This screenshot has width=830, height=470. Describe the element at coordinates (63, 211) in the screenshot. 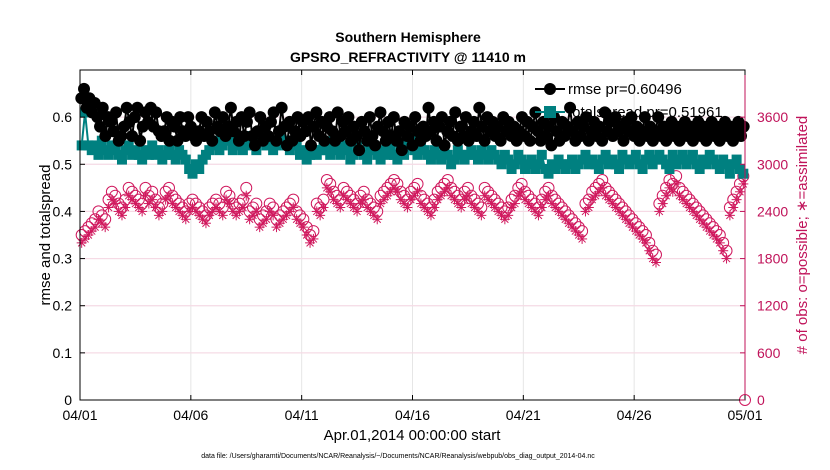

I see `y-left-tick-label: 0.4` at that location.